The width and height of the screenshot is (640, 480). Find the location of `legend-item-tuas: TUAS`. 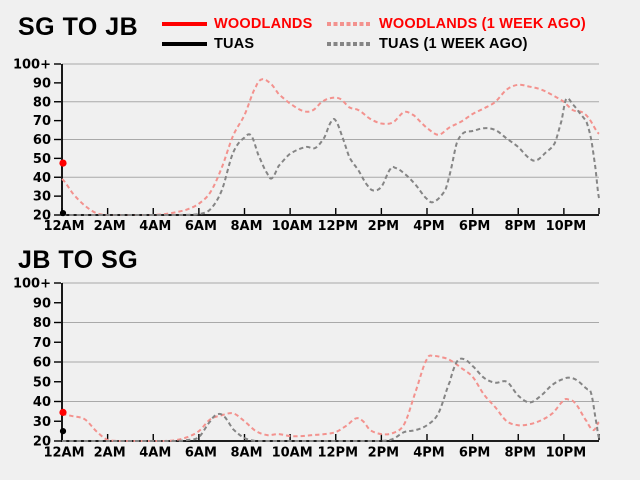

legend-item-tuas: TUAS is located at coordinates (208, 44).